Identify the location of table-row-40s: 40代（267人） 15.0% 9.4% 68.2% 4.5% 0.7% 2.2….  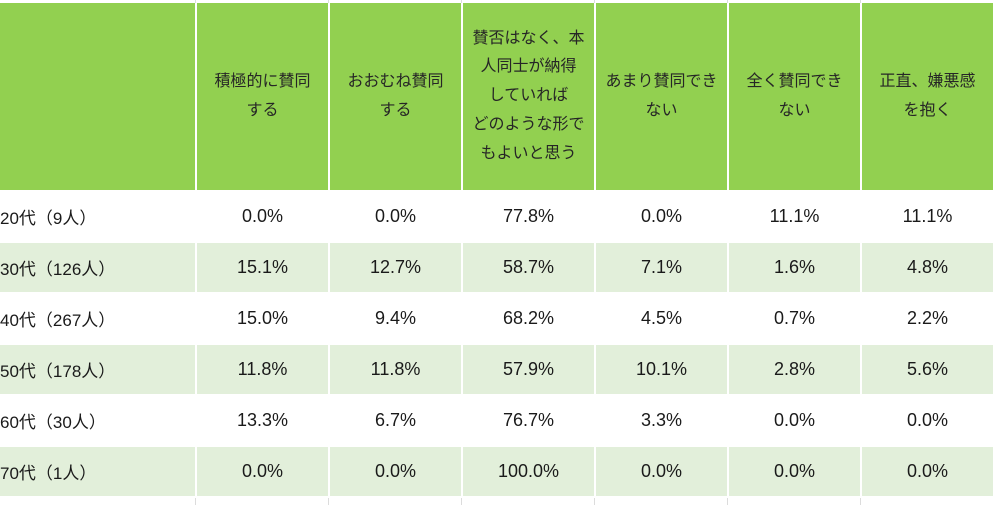
(496, 318).